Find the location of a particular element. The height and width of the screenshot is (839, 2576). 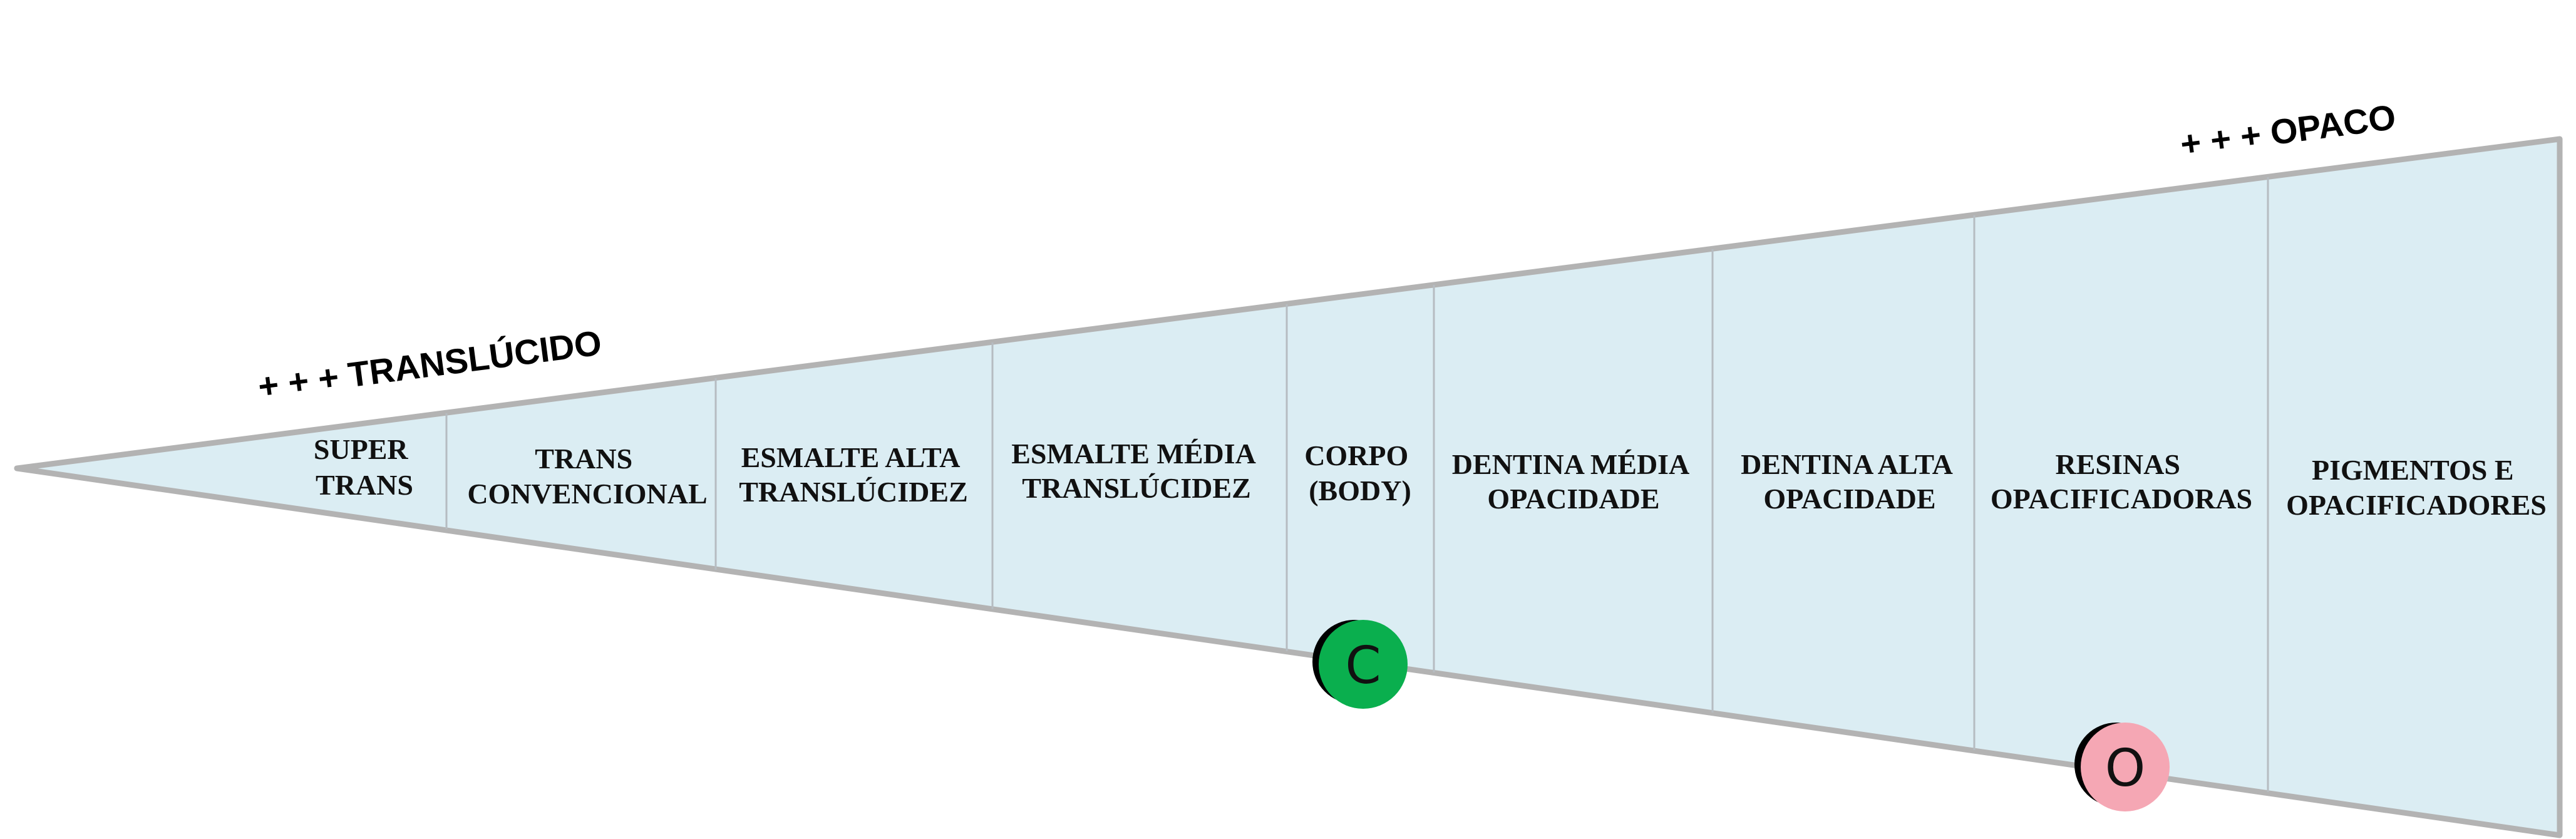

opaque-badge: O is located at coordinates (2122, 767).